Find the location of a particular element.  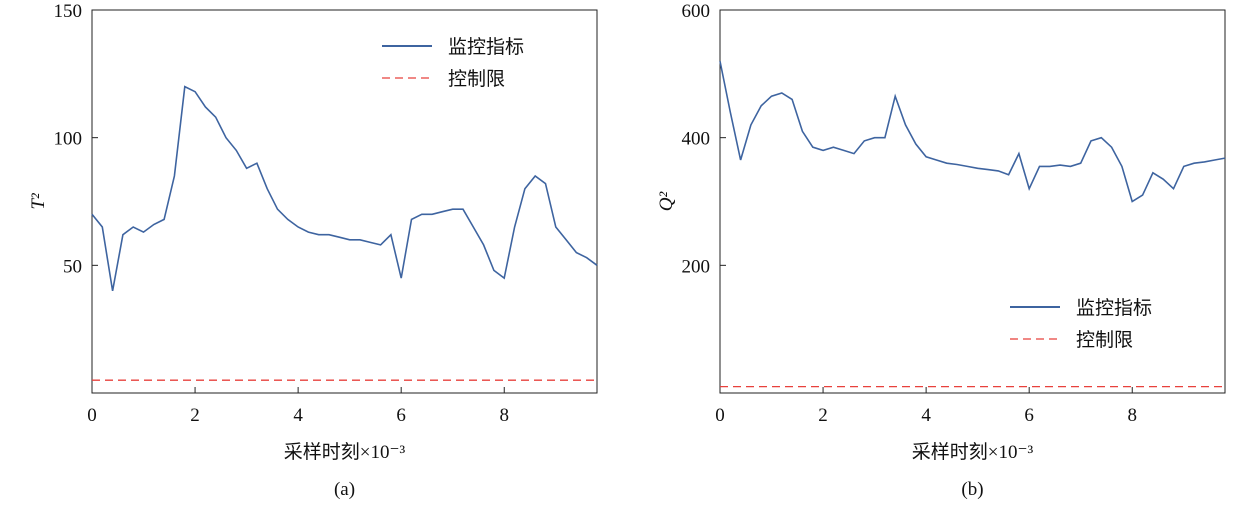

subtitle: (a) is located at coordinates (344, 489).